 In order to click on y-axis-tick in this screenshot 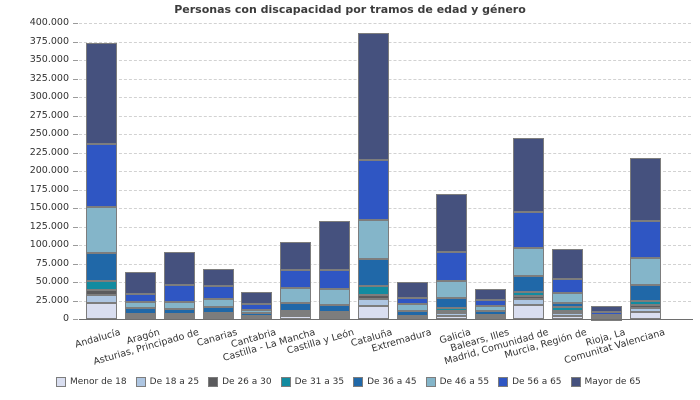, I will do `click(75, 301)`.